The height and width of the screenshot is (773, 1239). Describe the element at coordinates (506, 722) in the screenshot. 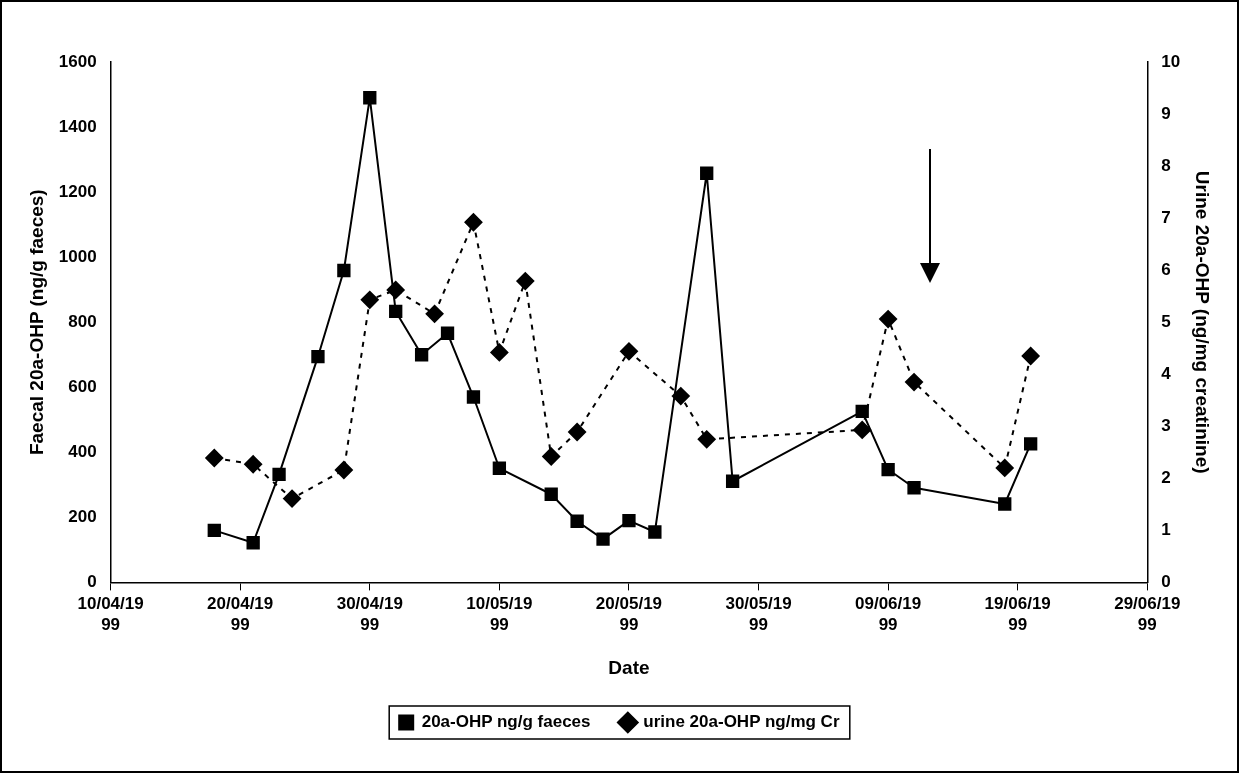

I see `legend-label: 20a-OHP ng/g faeces` at that location.